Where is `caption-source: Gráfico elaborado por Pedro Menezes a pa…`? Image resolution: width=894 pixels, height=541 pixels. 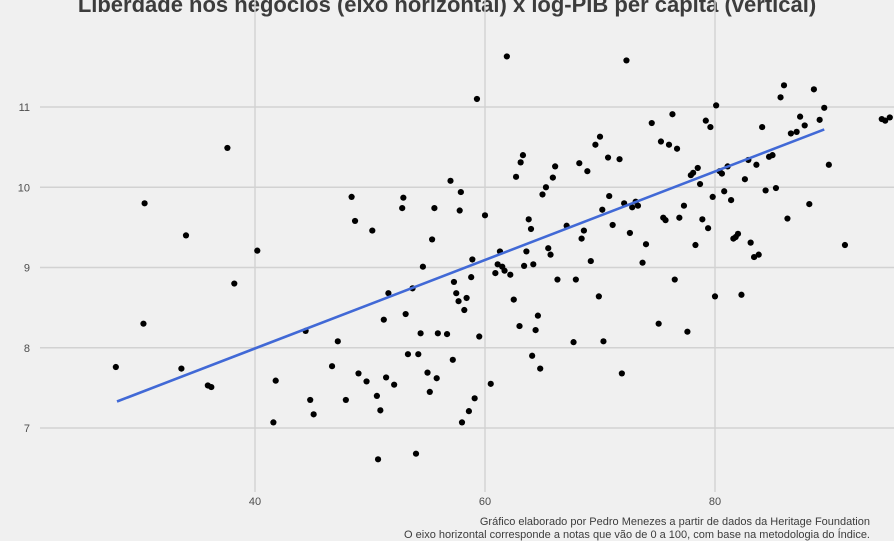 caption-source: Gráfico elaborado por Pedro Menezes a pa… is located at coordinates (674, 522).